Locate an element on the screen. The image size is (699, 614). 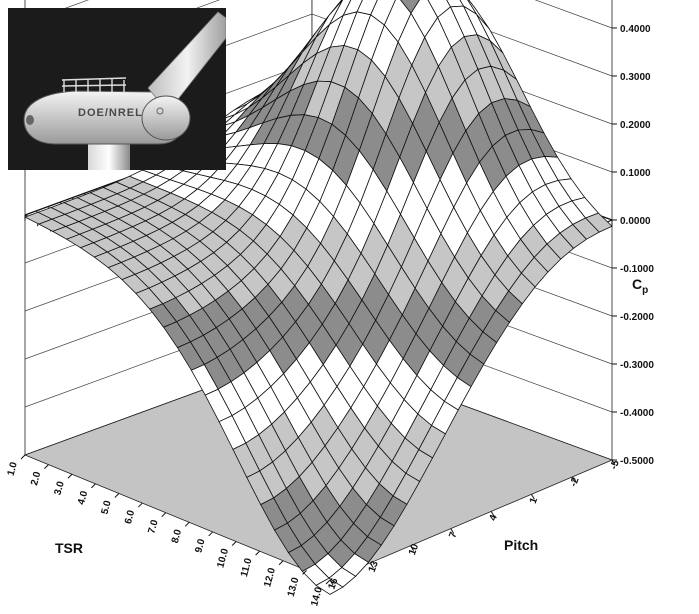
nacelle-lettering: DOE/NREL is located at coordinates (110, 113).